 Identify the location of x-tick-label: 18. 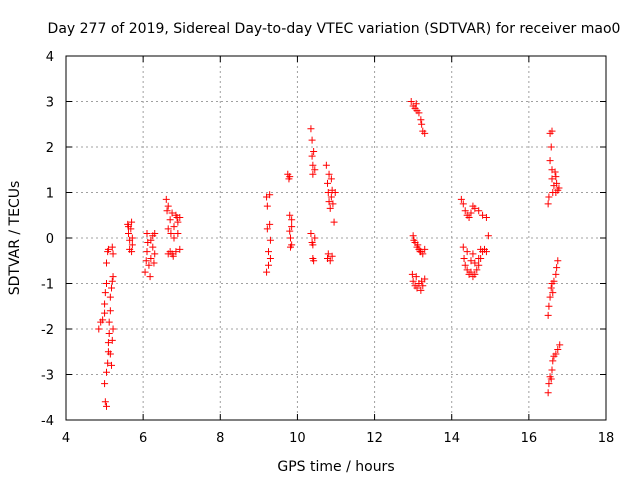
(606, 438).